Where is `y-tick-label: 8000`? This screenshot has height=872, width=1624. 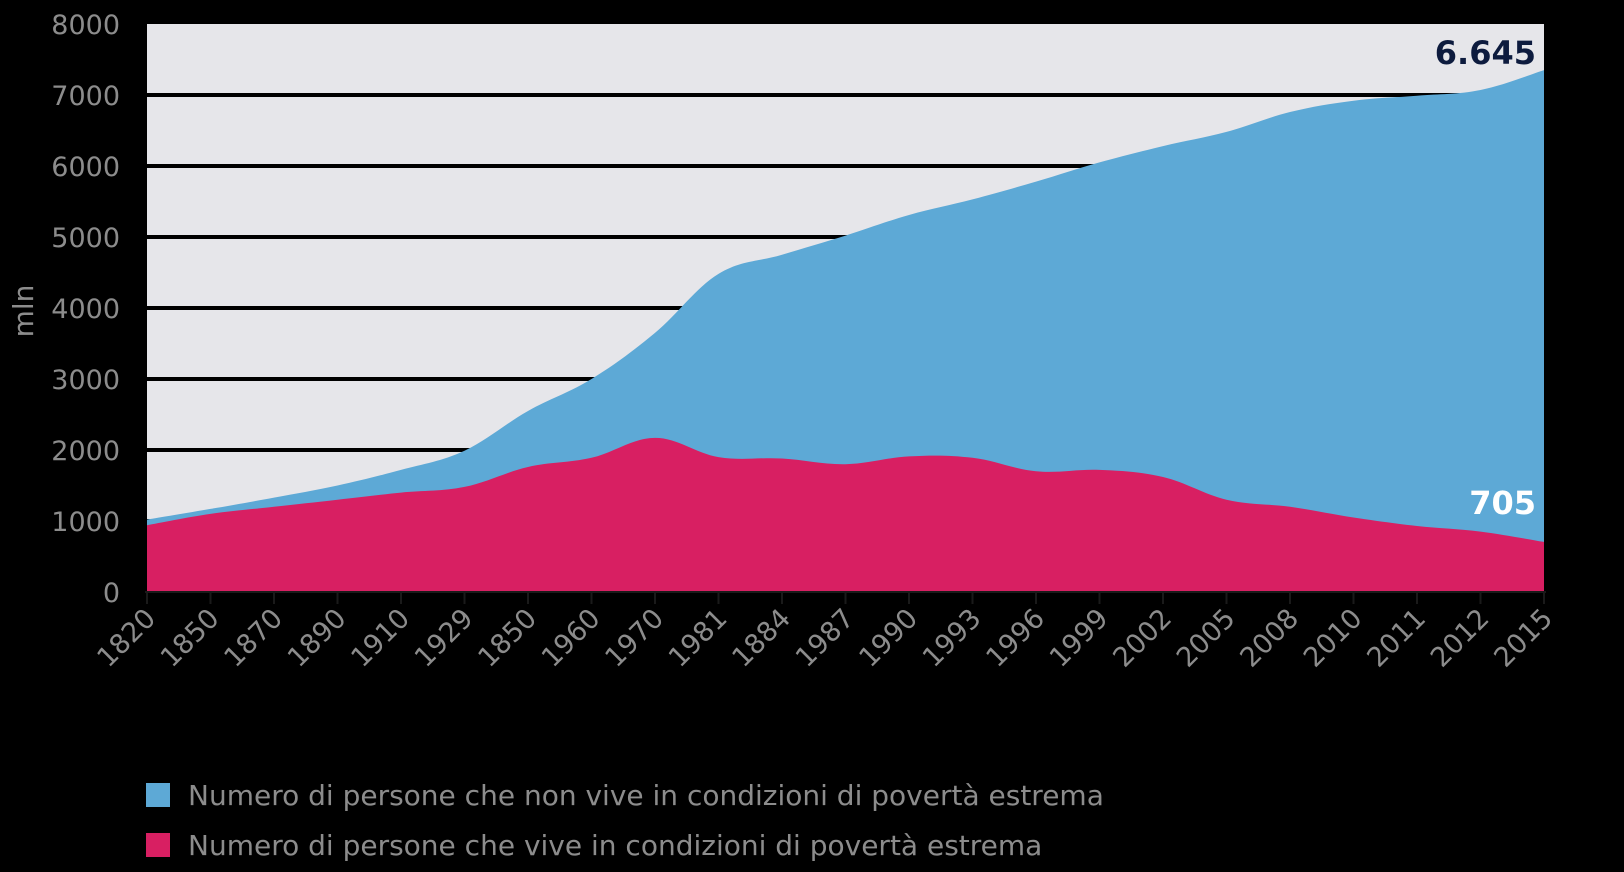 y-tick-label: 8000 is located at coordinates (85, 25).